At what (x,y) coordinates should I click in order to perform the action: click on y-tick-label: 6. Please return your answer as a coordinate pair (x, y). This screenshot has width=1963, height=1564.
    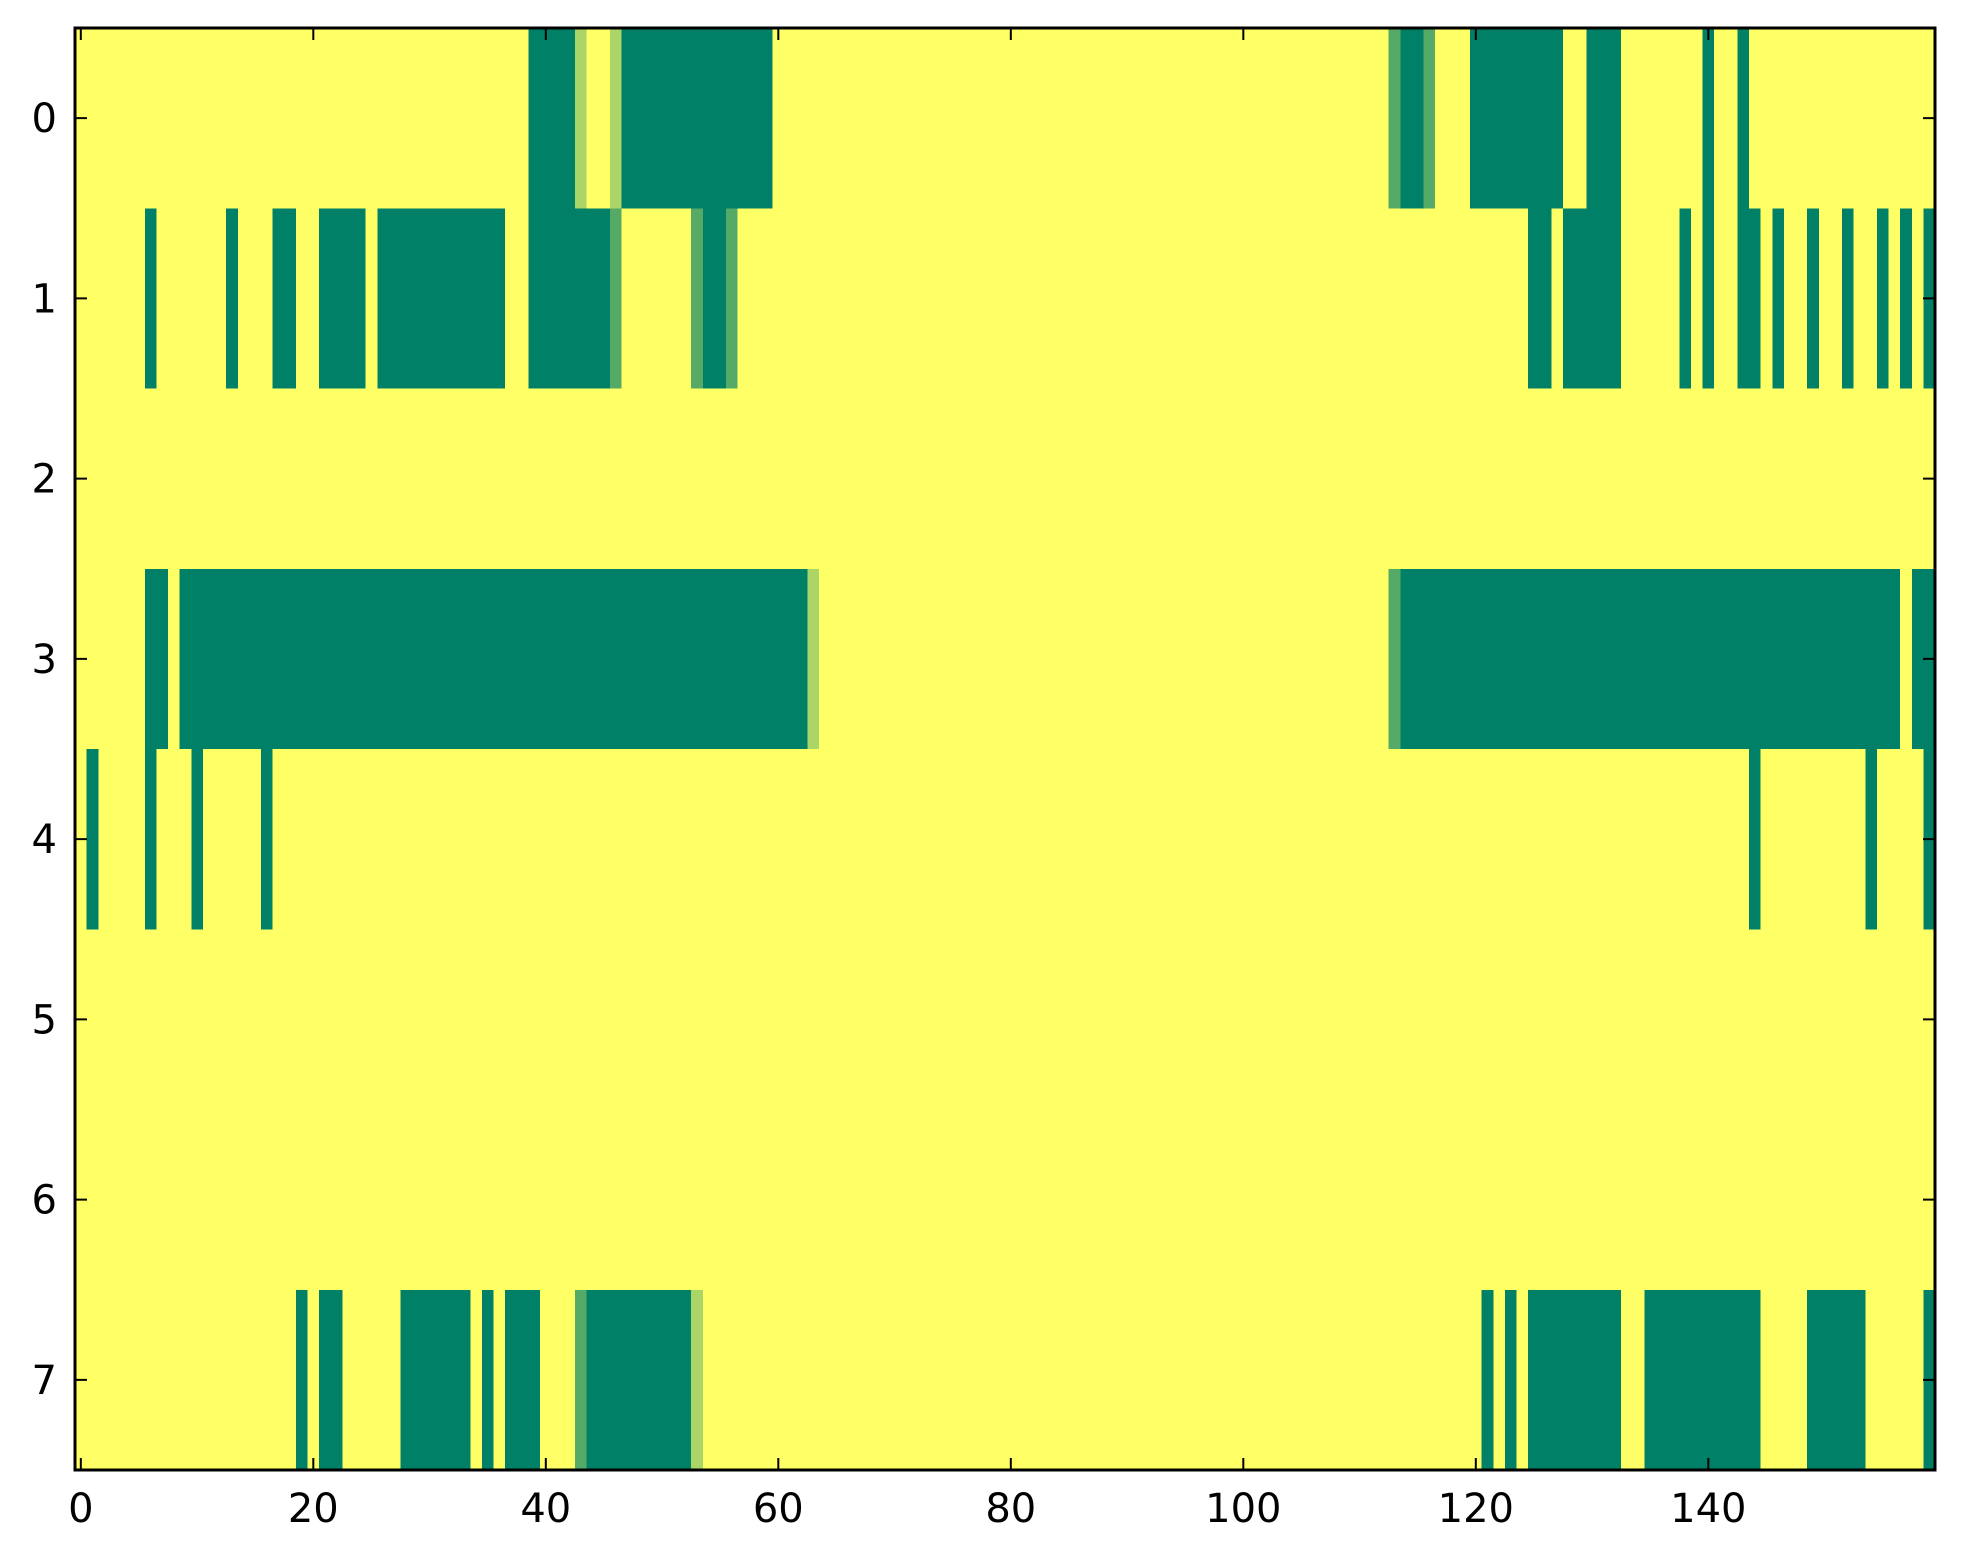
    Looking at the image, I should click on (44, 1201).